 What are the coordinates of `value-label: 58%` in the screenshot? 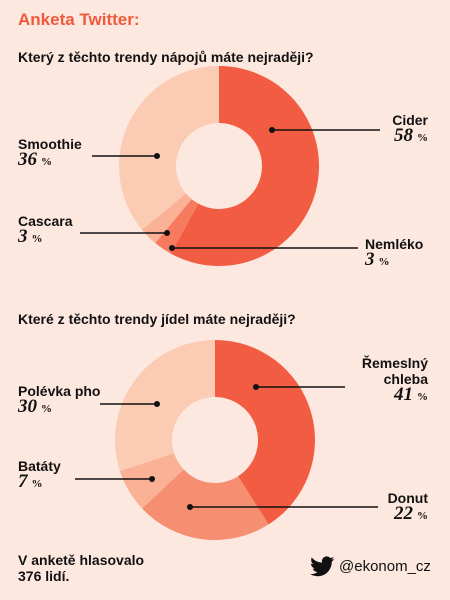 It's located at (378, 135).